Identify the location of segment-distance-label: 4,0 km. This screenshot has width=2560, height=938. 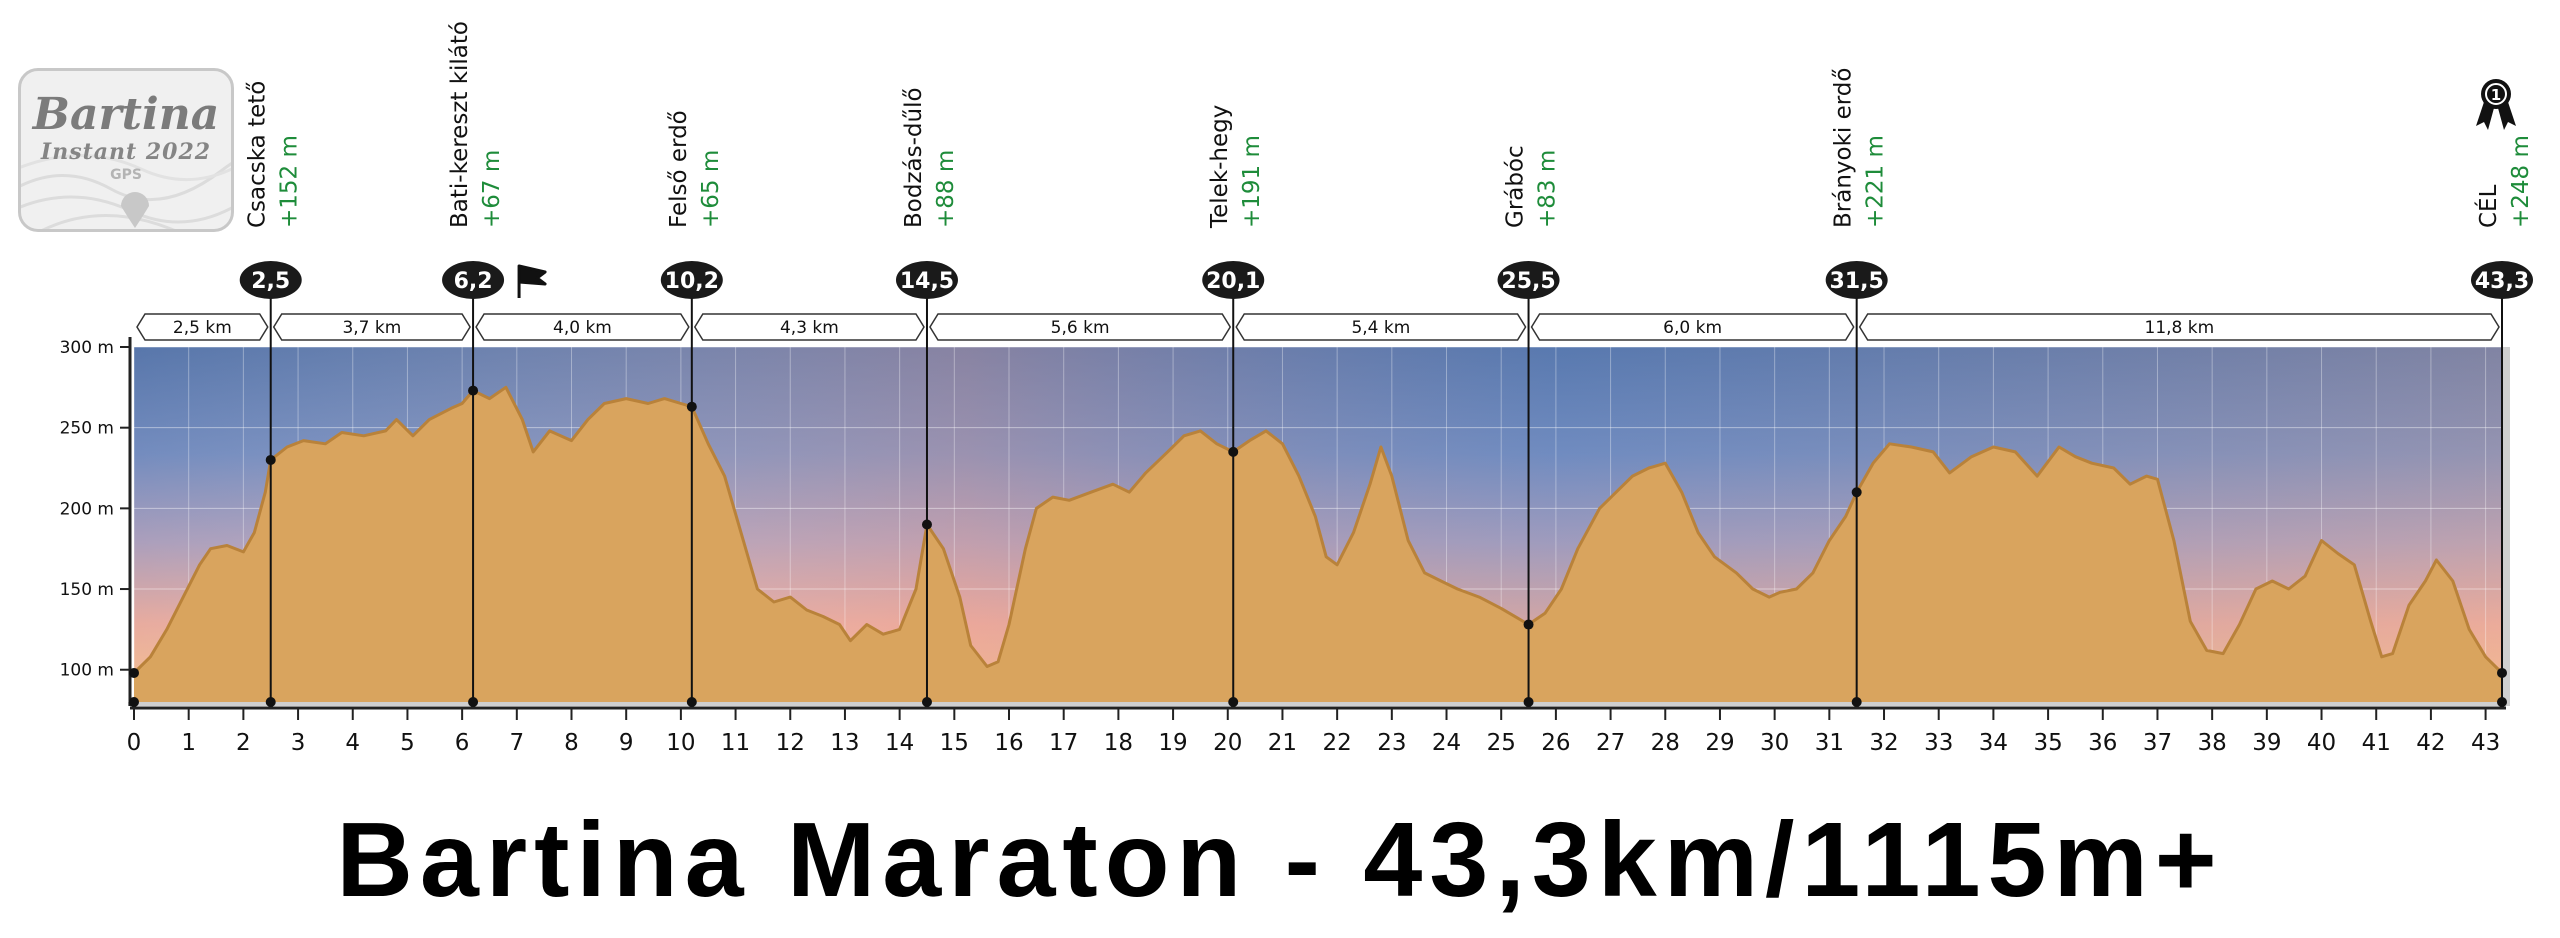
(582, 328).